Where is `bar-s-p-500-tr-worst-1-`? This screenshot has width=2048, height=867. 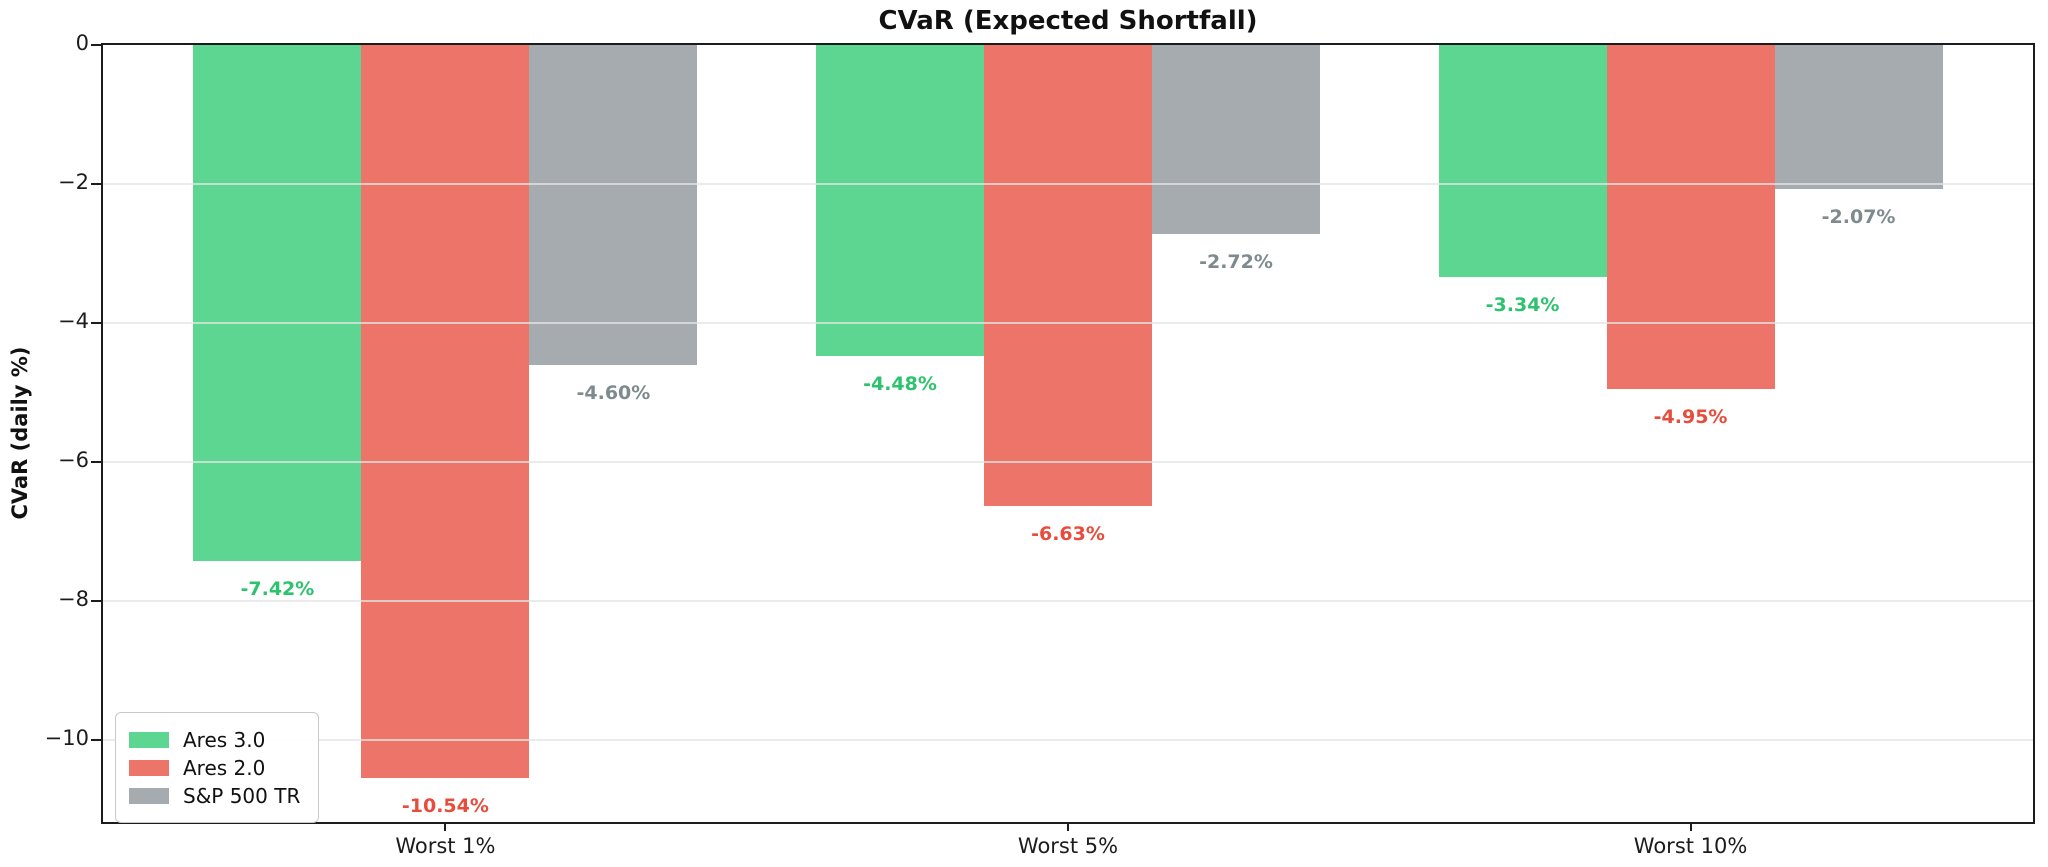
bar-s-p-500-tr-worst-1- is located at coordinates (613, 205).